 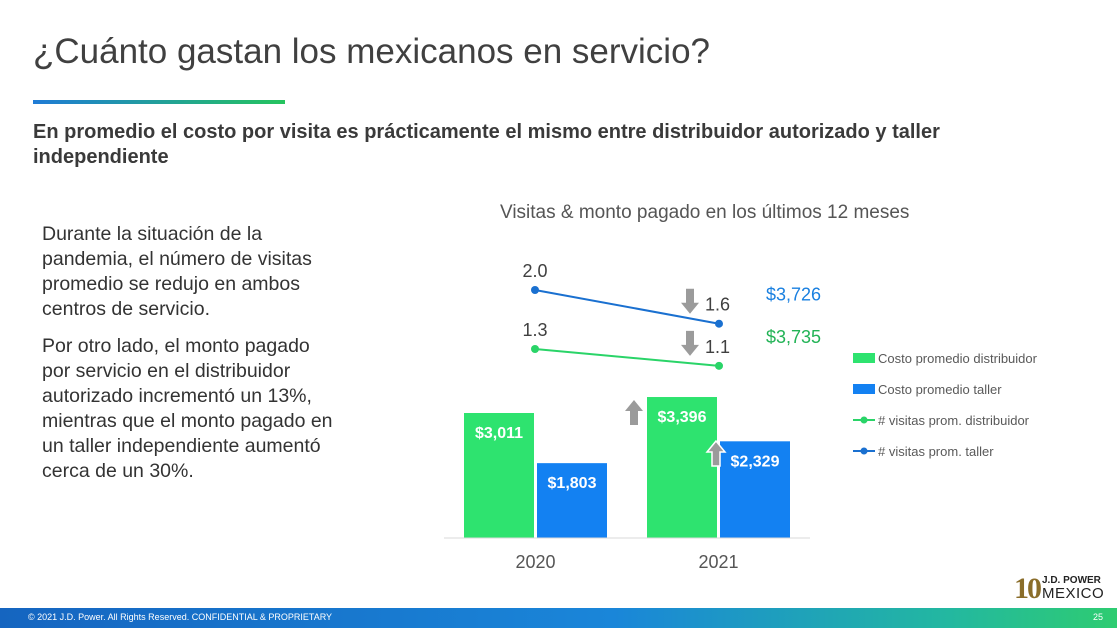 I want to click on bar-0-2020, so click(x=499, y=475).